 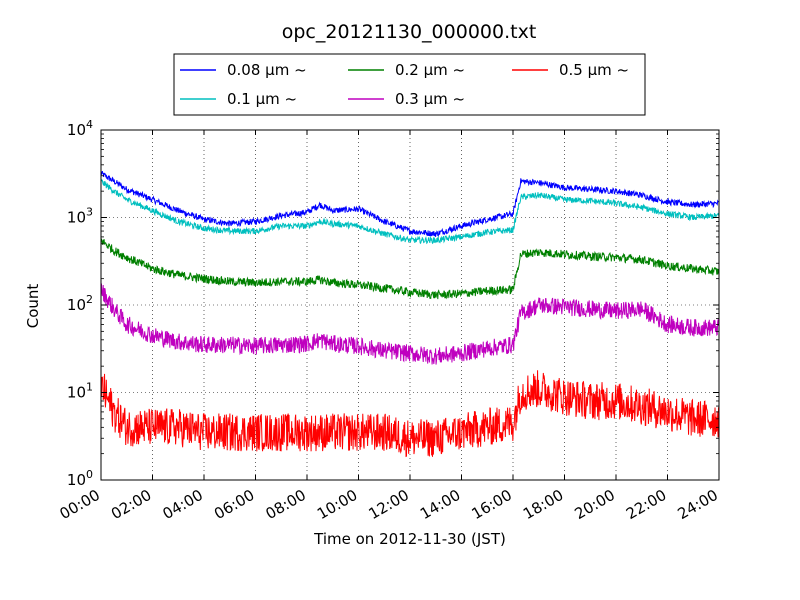 What do you see at coordinates (183, 504) in the screenshot?
I see `x-tick-label: 04:00` at bounding box center [183, 504].